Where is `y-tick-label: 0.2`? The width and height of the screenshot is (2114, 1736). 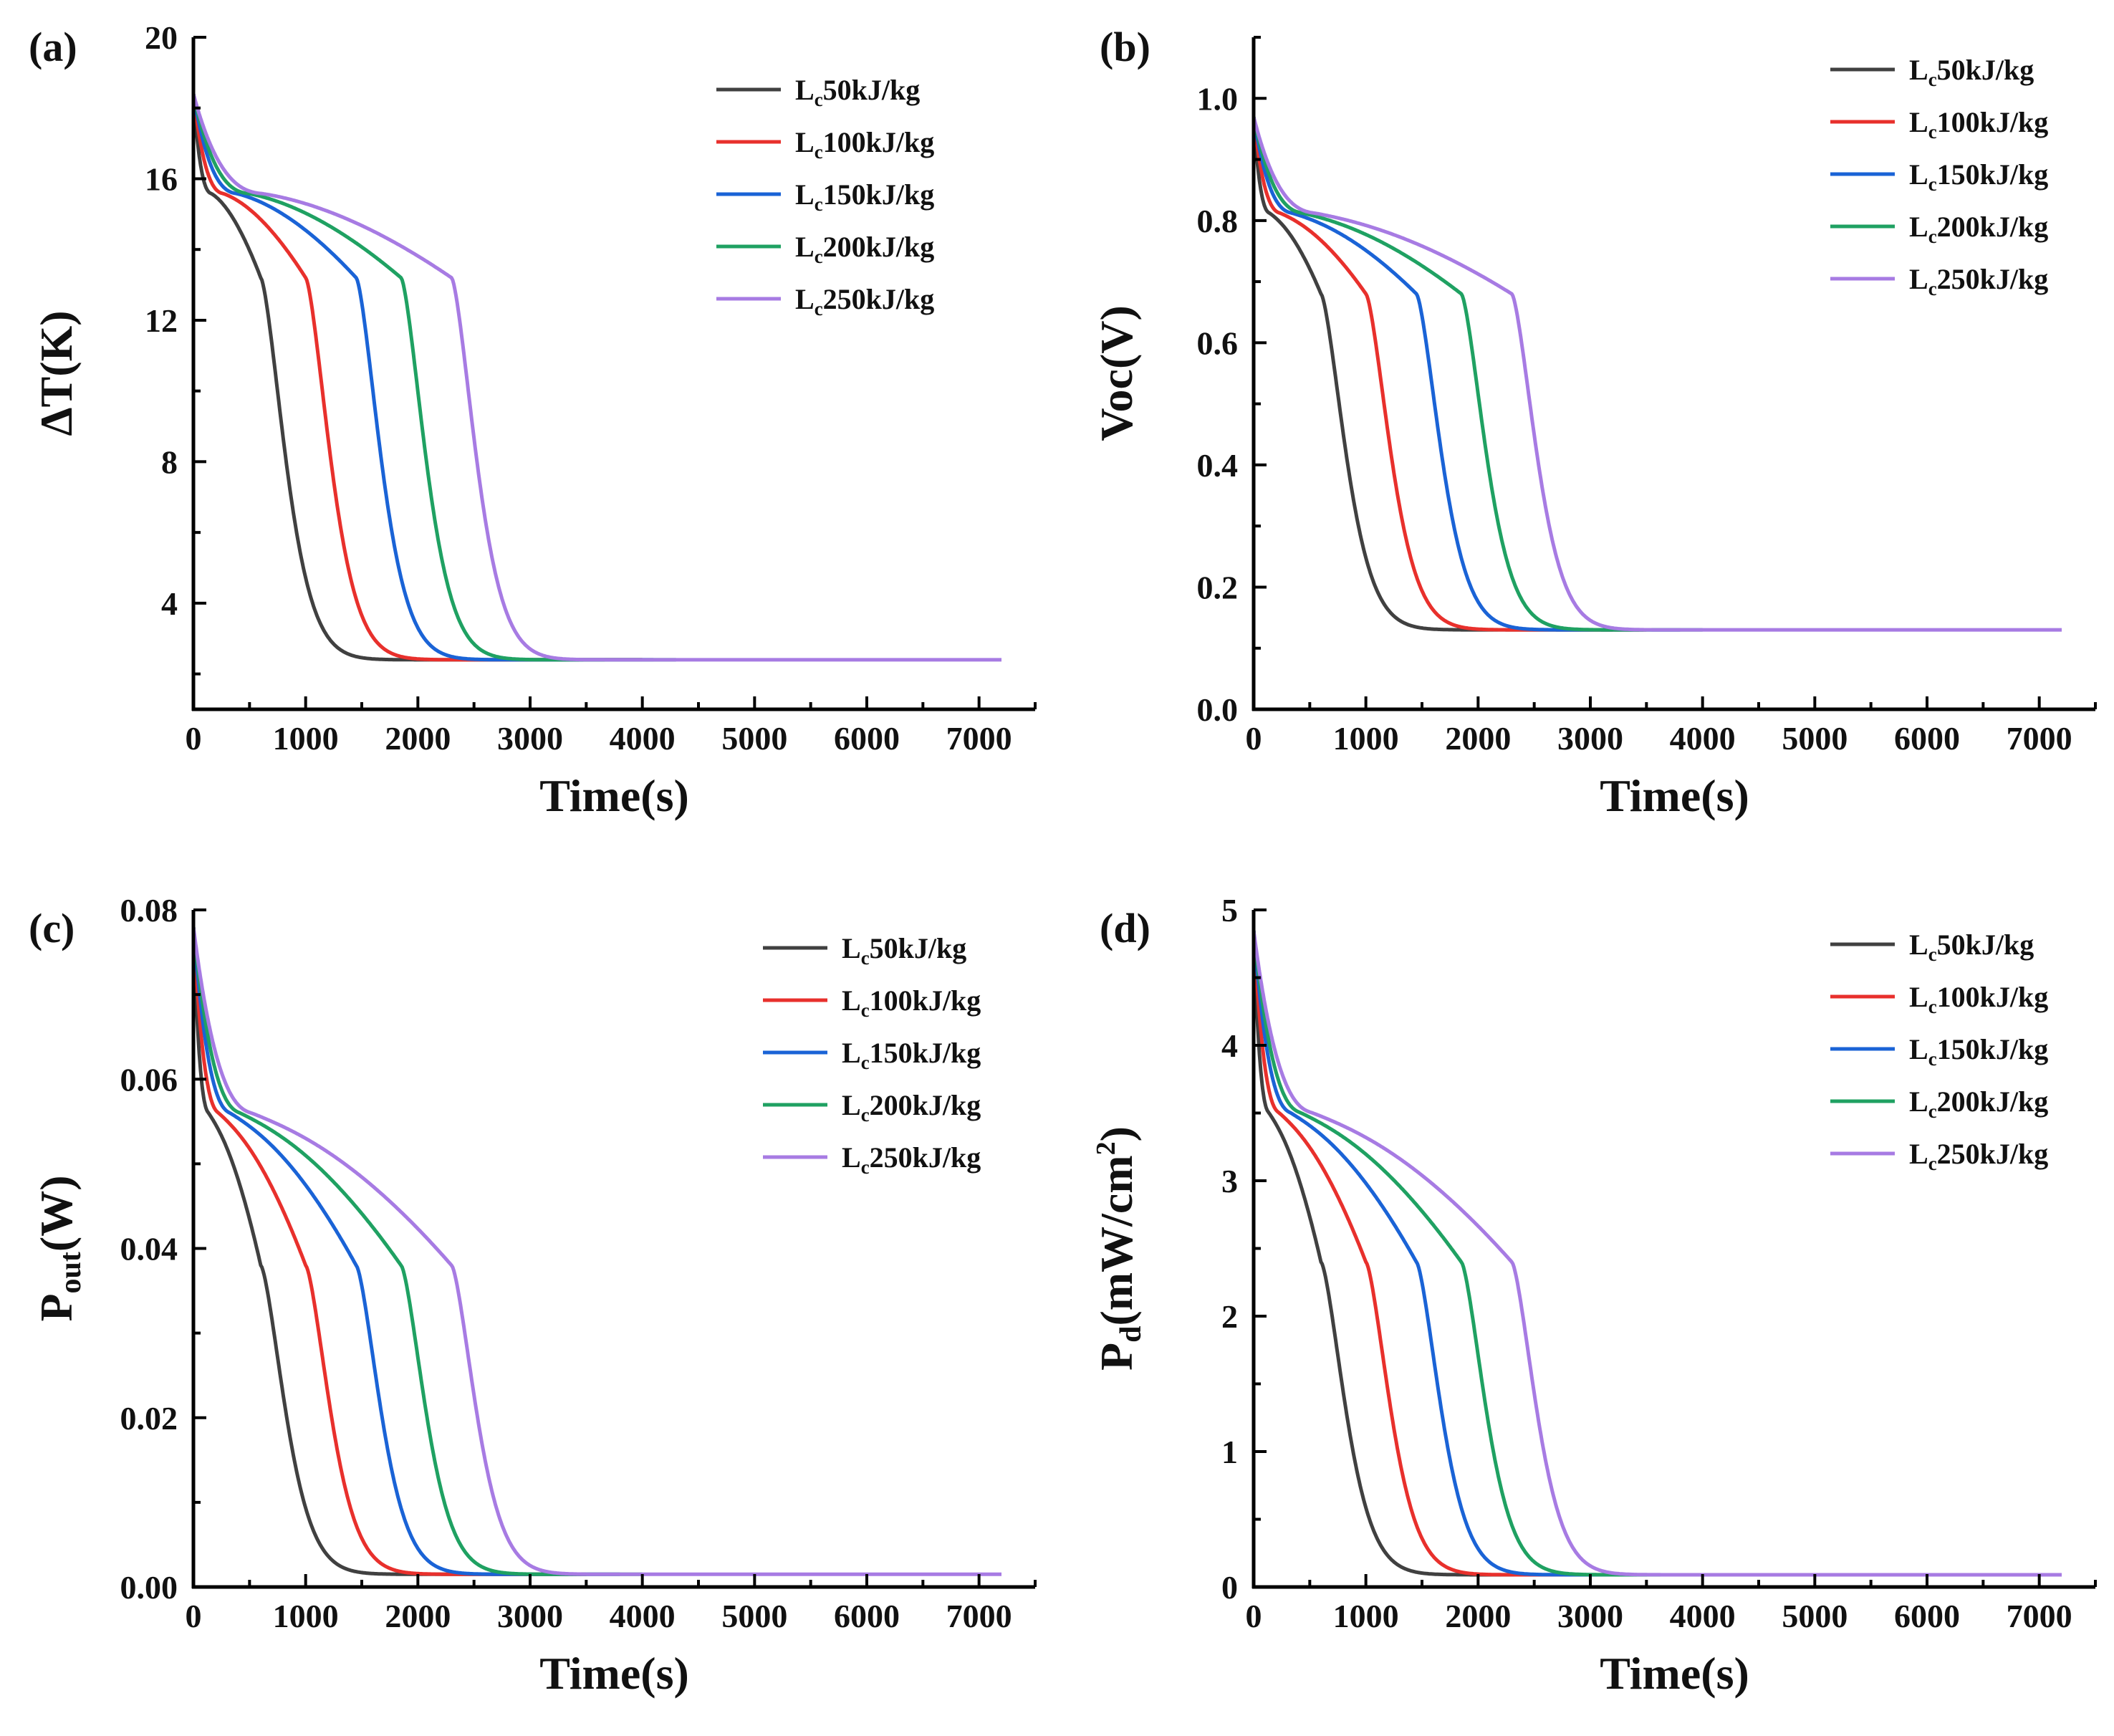
y-tick-label: 0.2 is located at coordinates (1218, 587).